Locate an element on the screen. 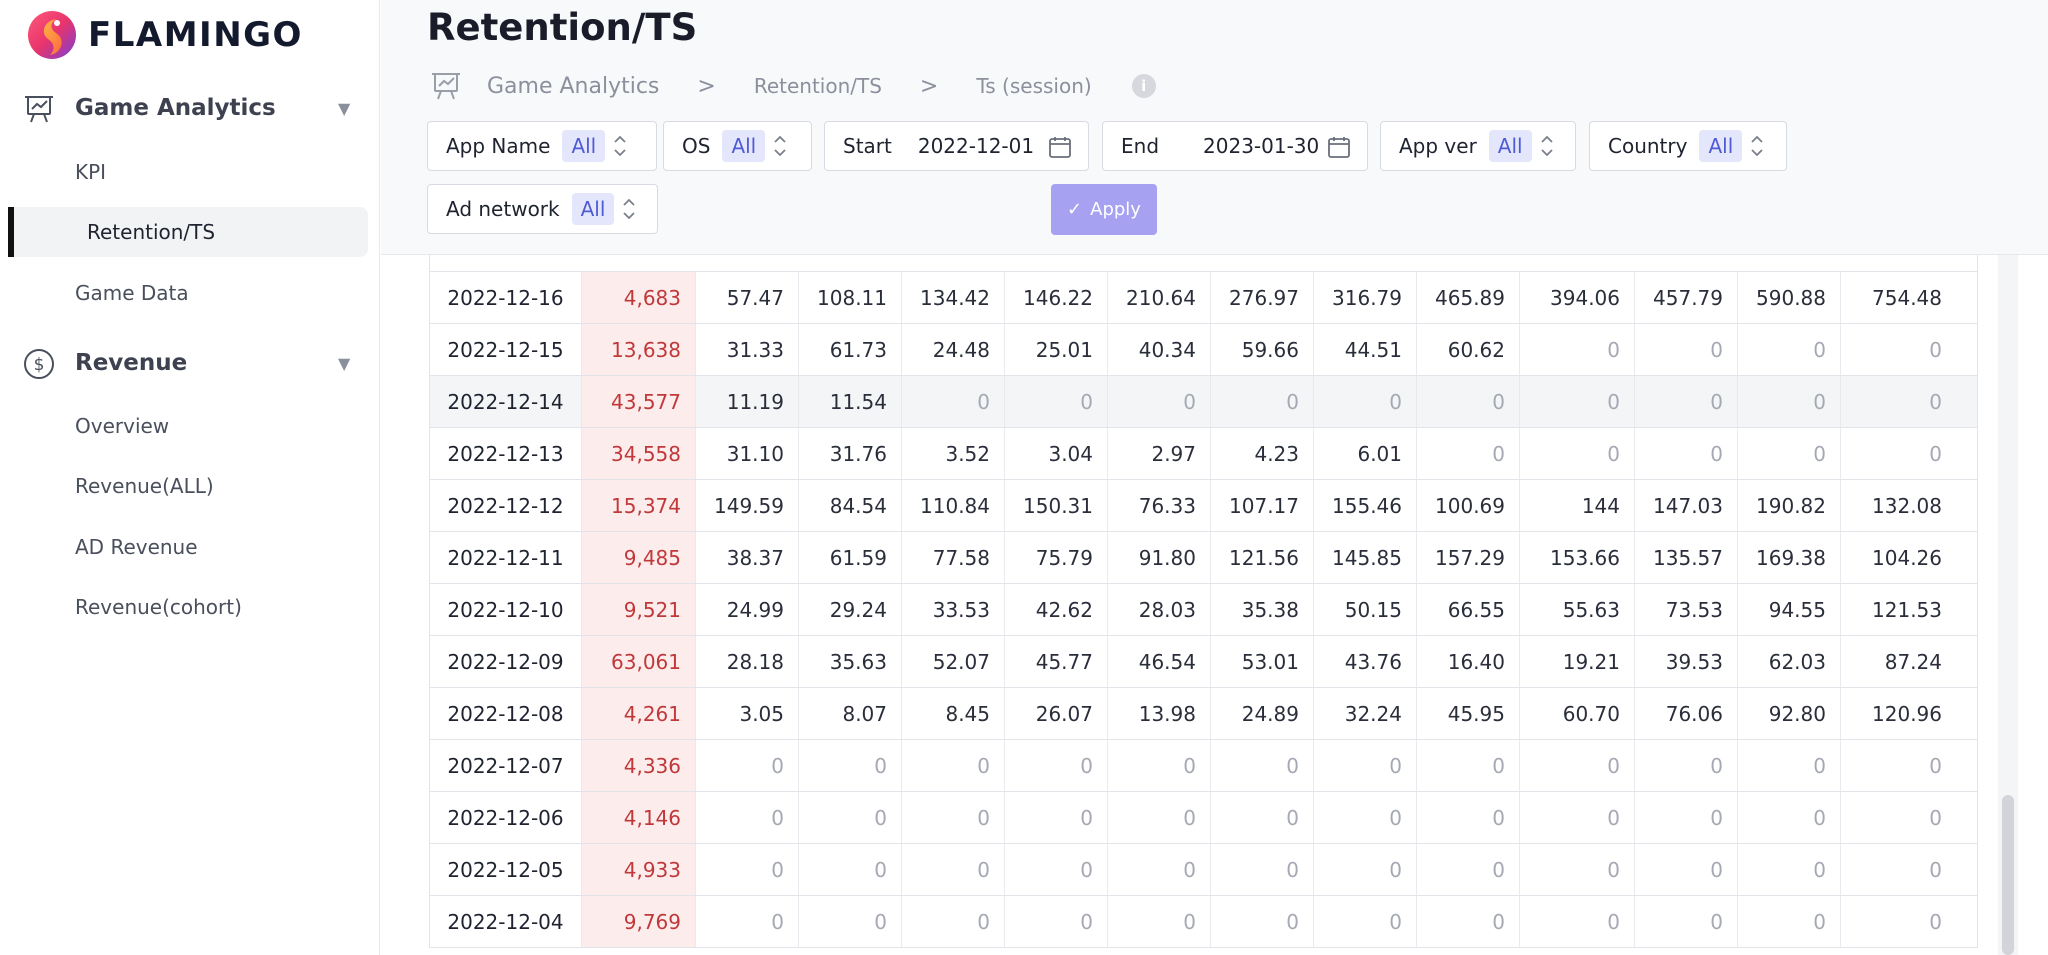 This screenshot has width=2048, height=955. sidebar-item-kpi: KPI is located at coordinates (91, 172).